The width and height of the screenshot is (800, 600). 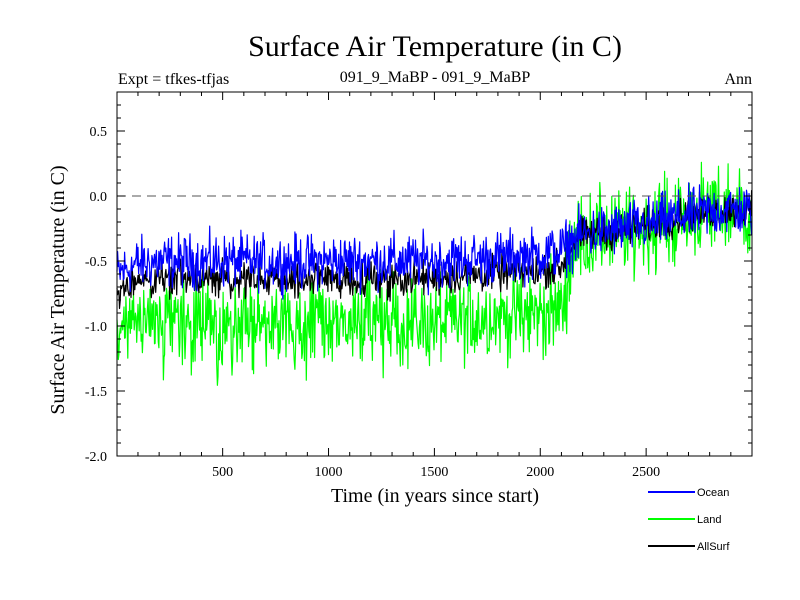 What do you see at coordinates (540, 472) in the screenshot?
I see `x-tick-label: 2000` at bounding box center [540, 472].